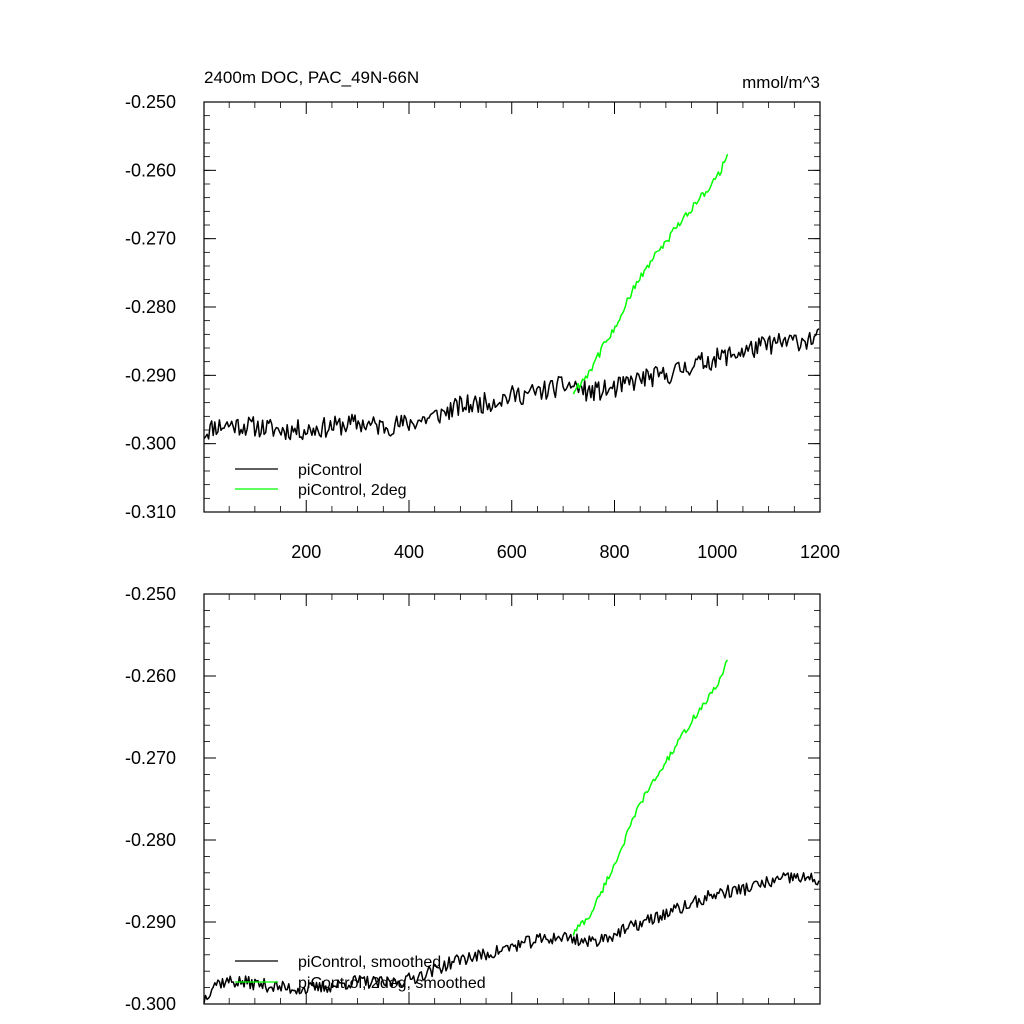 The height and width of the screenshot is (1024, 1024). I want to click on top-legend: piControl piControl, 2deg, so click(321, 480).